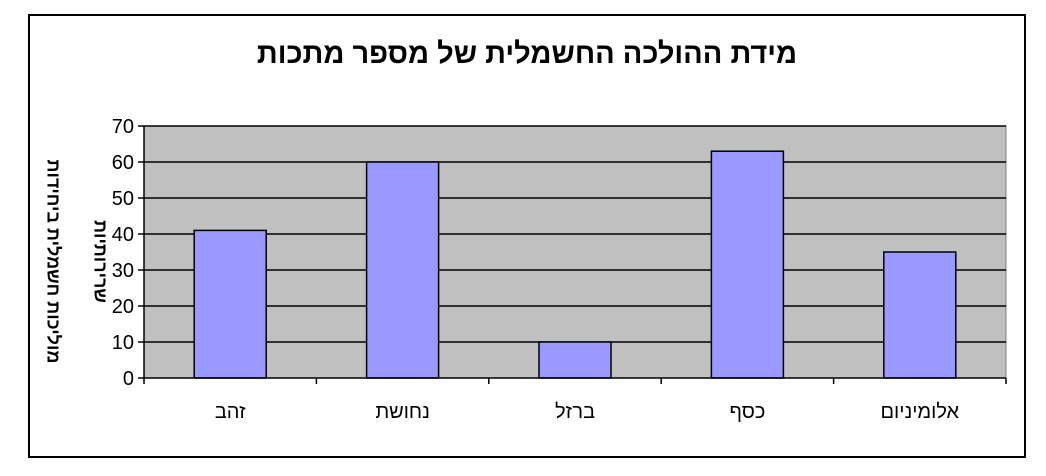 The height and width of the screenshot is (476, 1046). What do you see at coordinates (230, 412) in the screenshot?
I see `x-tick-label: זהב` at bounding box center [230, 412].